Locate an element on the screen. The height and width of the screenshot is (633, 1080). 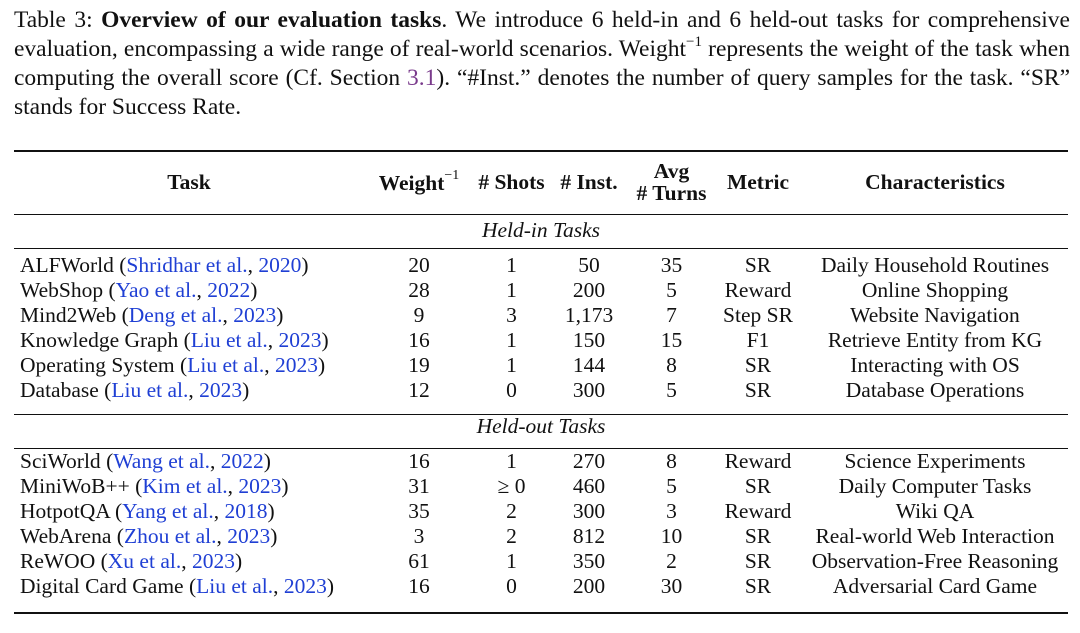
citation-link: Yao et al. is located at coordinates (156, 290).